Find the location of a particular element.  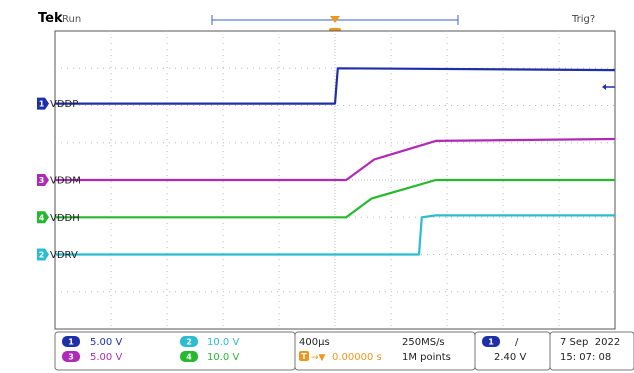

ch2-marker-icon is located at coordinates (43, 254).